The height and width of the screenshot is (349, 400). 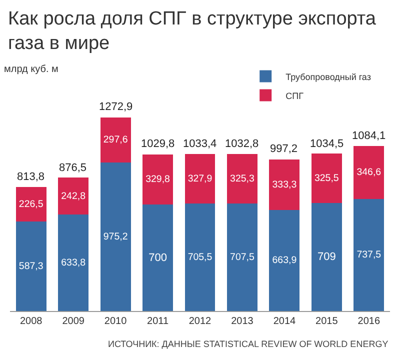 I want to click on total-label: 1033,4, so click(x=200, y=144).